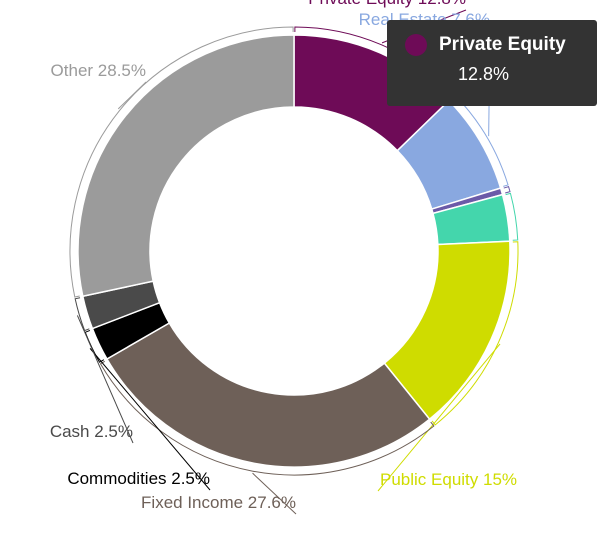 This screenshot has width=597, height=534. What do you see at coordinates (416, 45) in the screenshot?
I see `tooltip-color-dot` at bounding box center [416, 45].